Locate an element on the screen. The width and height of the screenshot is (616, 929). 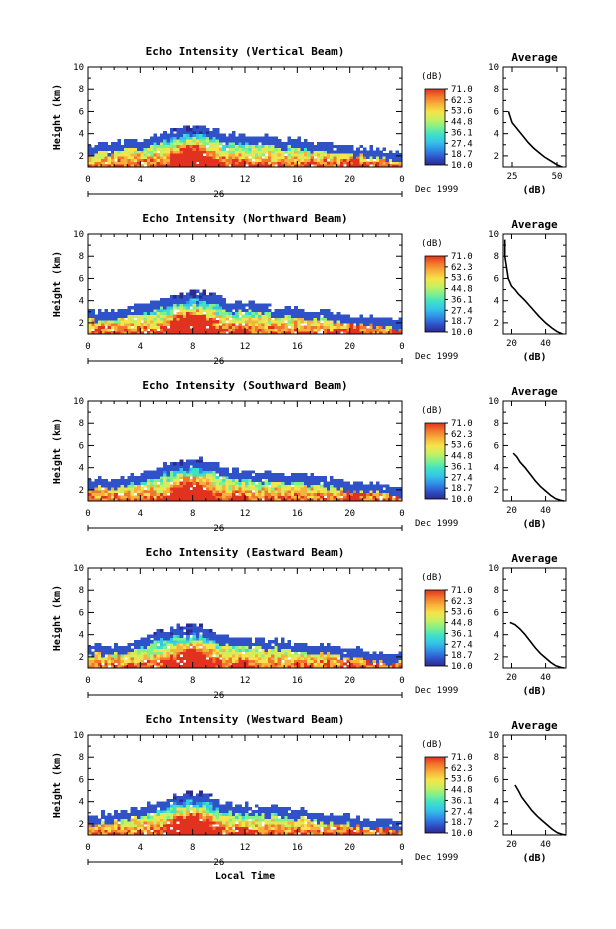
colorbar-tick-label: 36.1 is located at coordinates (462, 133).